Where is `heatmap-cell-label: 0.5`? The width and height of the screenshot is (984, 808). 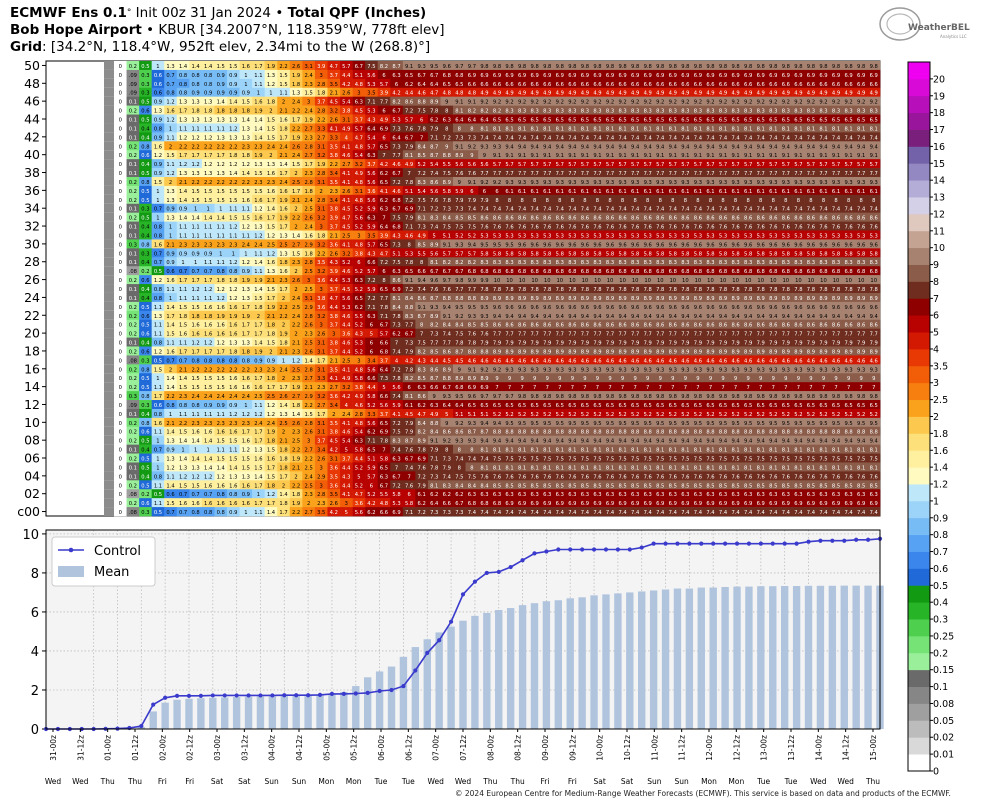
heatmap-cell-label: 0.5 is located at coordinates (145, 201).